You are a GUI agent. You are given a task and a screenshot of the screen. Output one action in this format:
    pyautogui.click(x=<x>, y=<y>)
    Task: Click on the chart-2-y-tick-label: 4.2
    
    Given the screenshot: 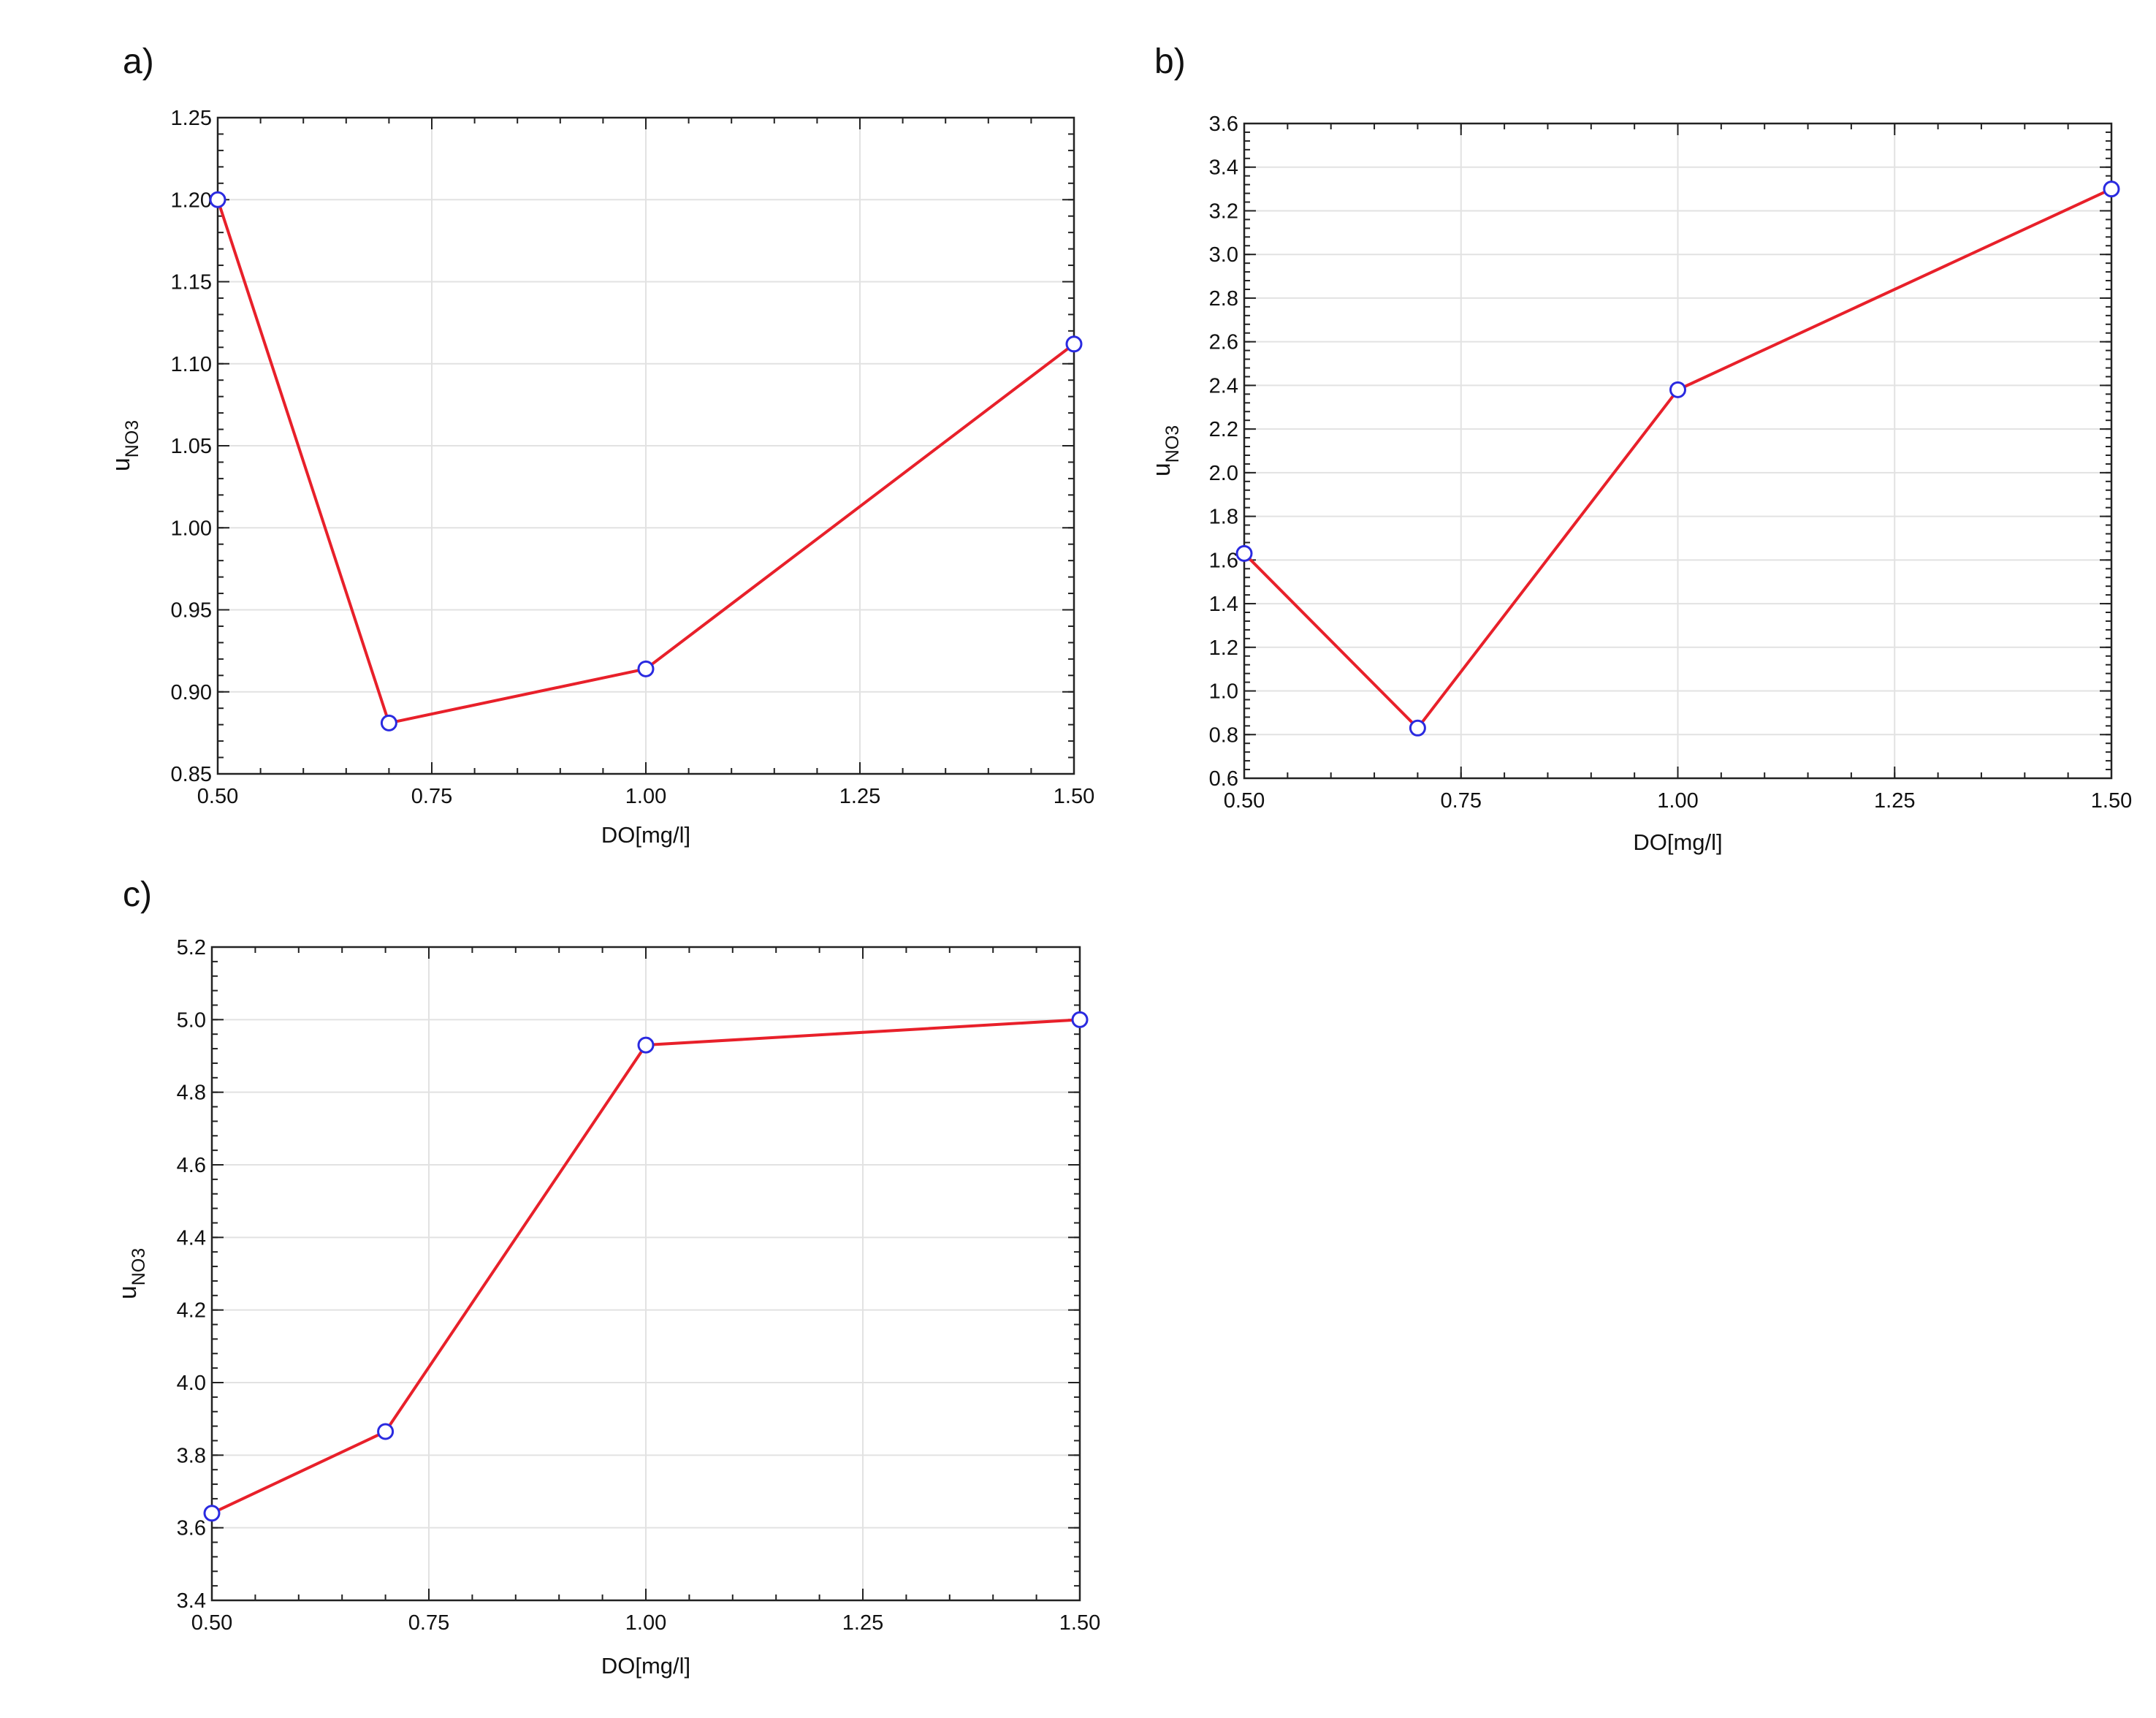 What is the action you would take?
    pyautogui.click(x=191, y=1311)
    